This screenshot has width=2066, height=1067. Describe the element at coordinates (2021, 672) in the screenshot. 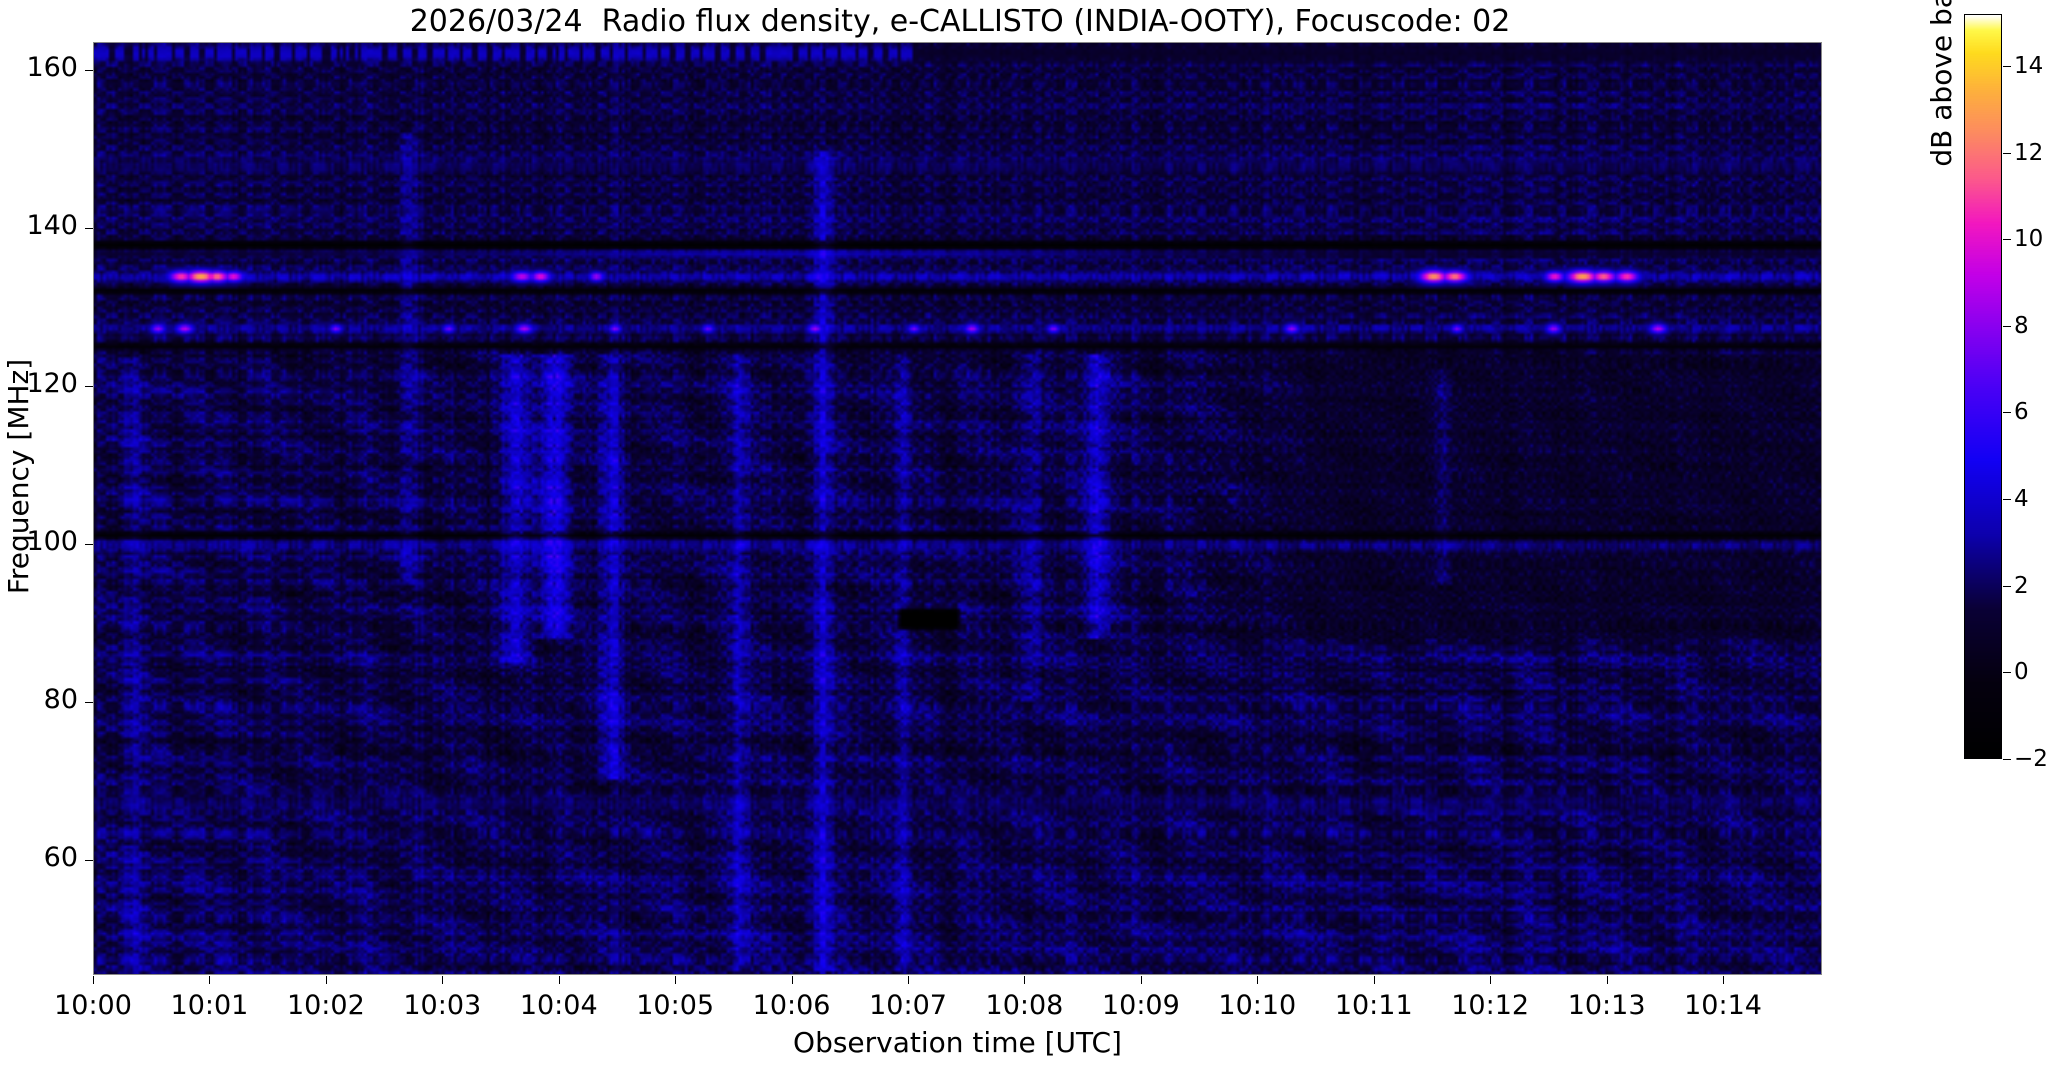

I see `colorbar-tick-label: 0` at that location.